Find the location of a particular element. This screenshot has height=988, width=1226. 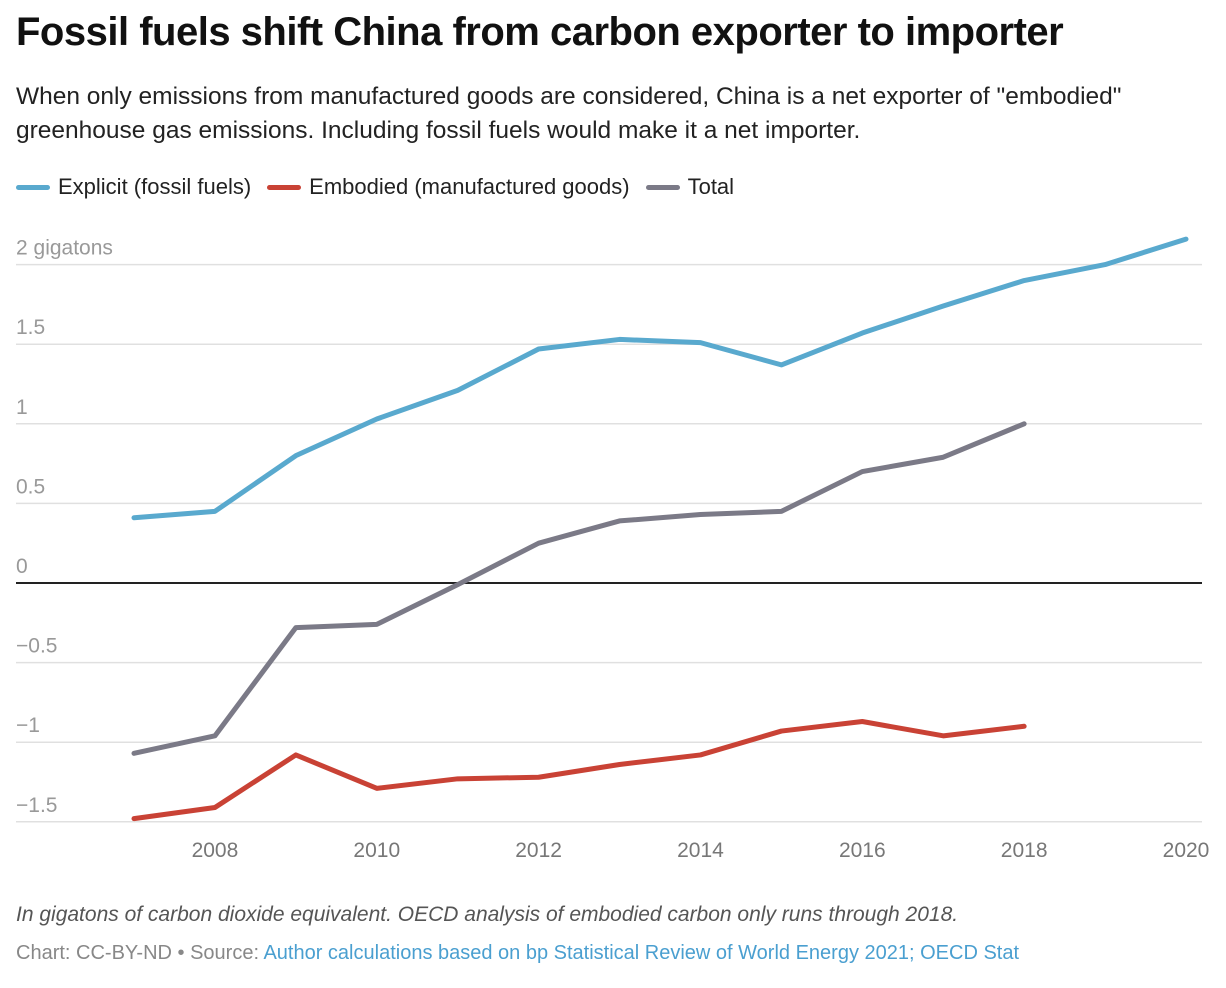

y-tick-label: −0.5 is located at coordinates (36, 646).